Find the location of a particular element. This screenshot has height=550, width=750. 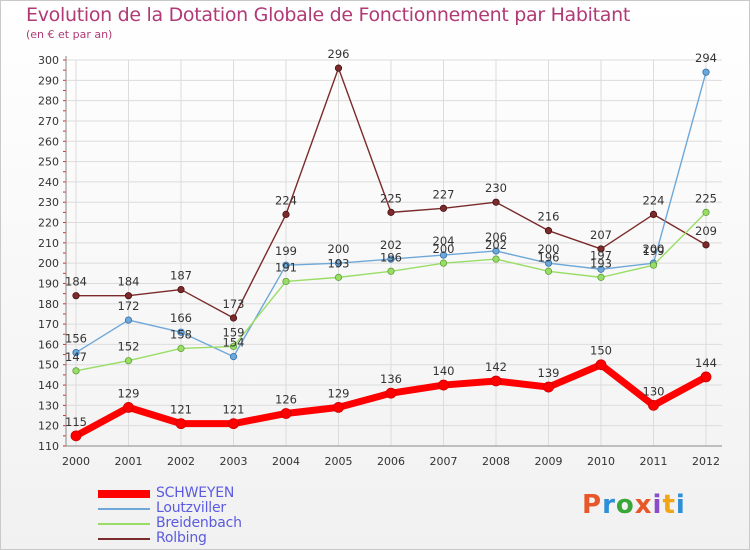

legend-item-breidenbach: Breidenbach is located at coordinates (170, 523).